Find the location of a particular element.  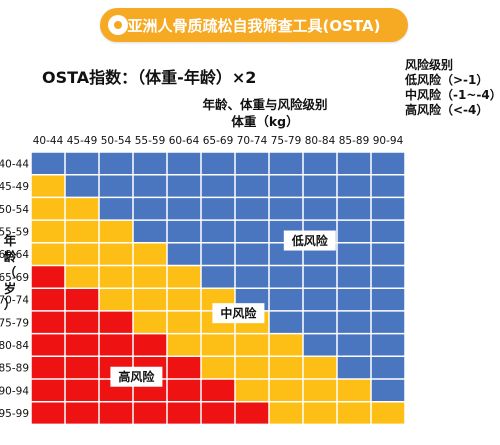

y-tick-label: 75-79 is located at coordinates (14, 323).